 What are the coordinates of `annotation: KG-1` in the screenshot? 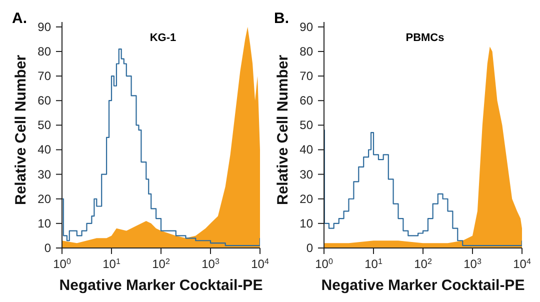 It's located at (163, 38).